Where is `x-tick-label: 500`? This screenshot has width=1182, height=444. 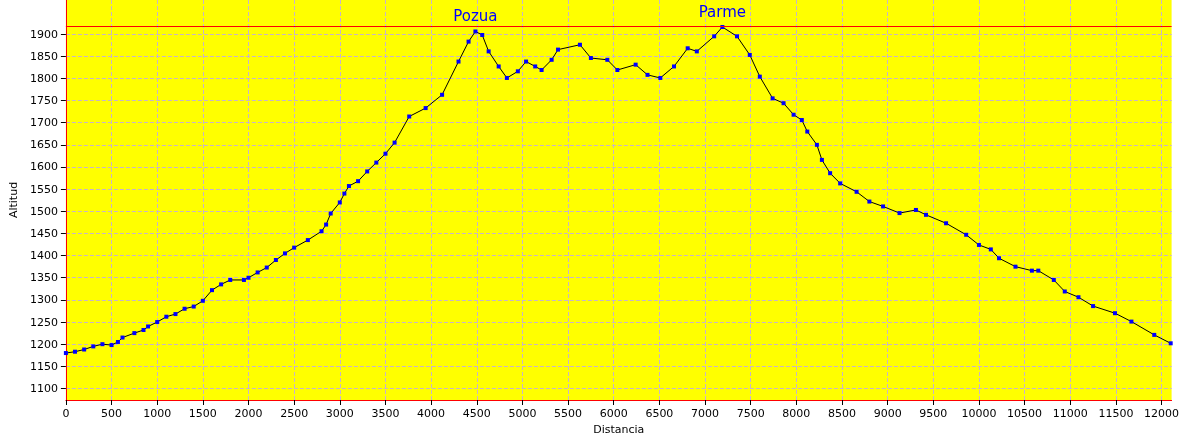
x-tick-label: 500 is located at coordinates (112, 413).